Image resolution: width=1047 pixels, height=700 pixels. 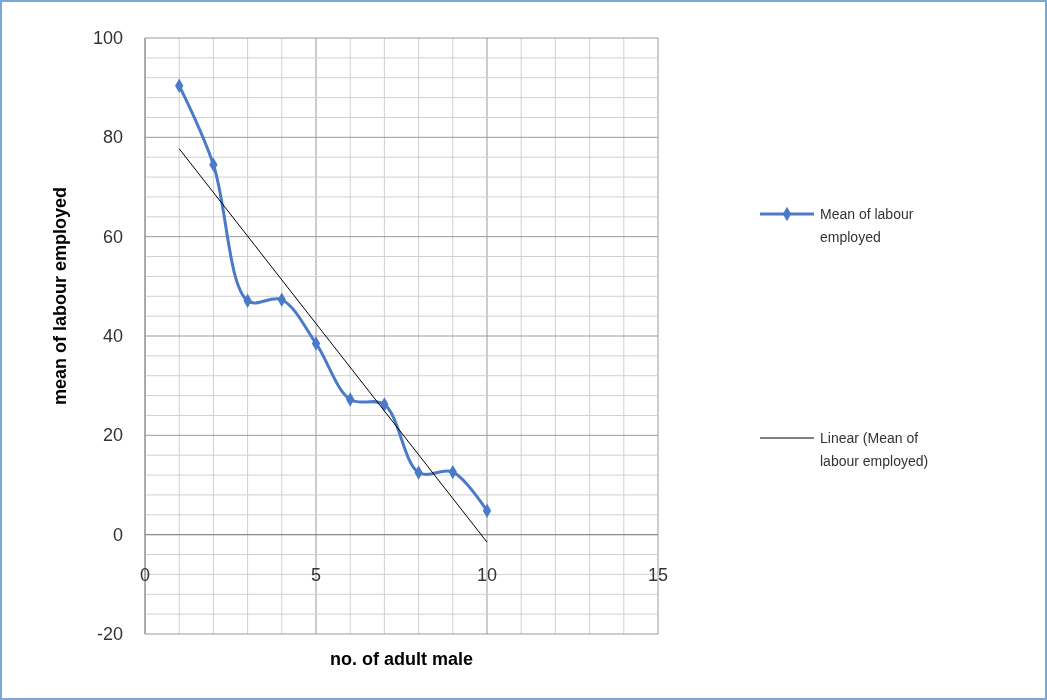 What do you see at coordinates (145, 574) in the screenshot?
I see `x-tick-label: 0` at bounding box center [145, 574].